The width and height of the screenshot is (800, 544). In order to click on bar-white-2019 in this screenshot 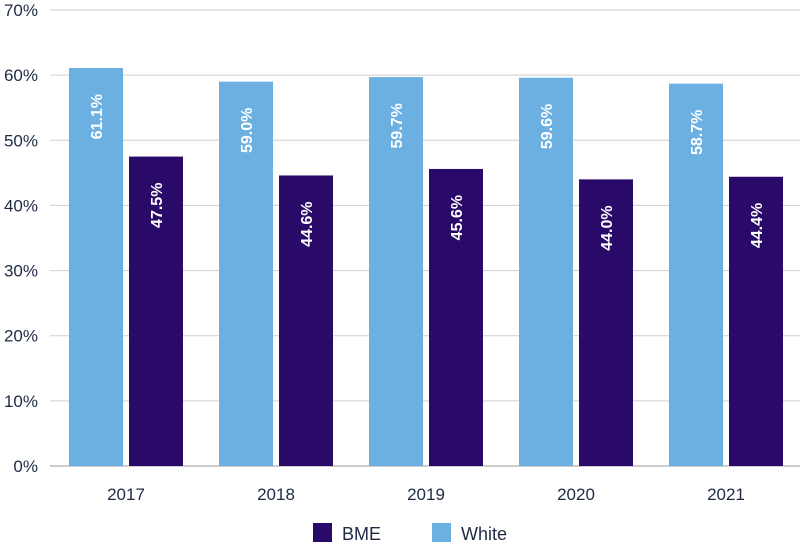, I will do `click(396, 272)`.